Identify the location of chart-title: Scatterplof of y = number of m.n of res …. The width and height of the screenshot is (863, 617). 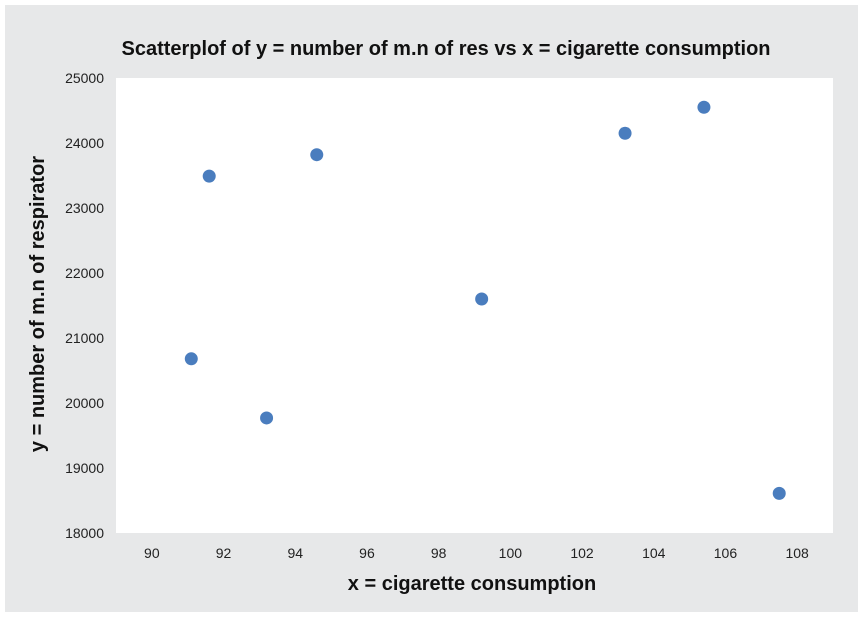
(445, 49).